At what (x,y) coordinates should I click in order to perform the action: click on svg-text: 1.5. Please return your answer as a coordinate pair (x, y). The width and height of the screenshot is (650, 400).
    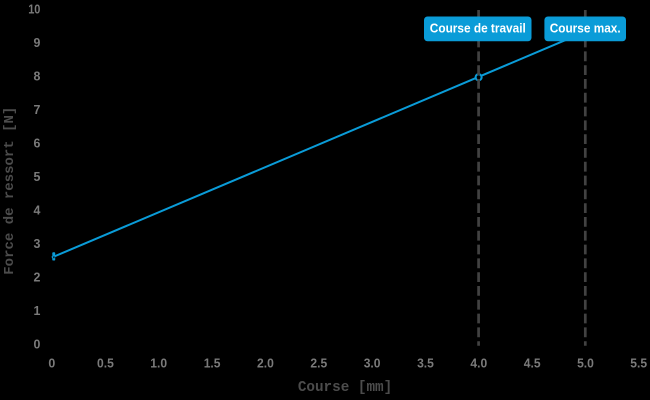
    Looking at the image, I should click on (212, 363).